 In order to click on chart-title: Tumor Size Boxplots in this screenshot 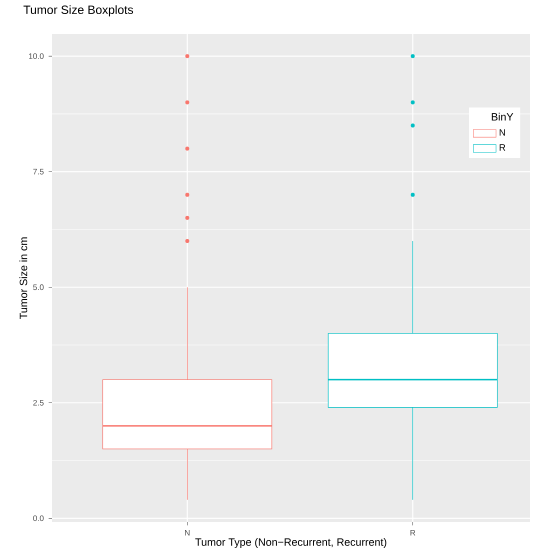, I will do `click(79, 10)`.